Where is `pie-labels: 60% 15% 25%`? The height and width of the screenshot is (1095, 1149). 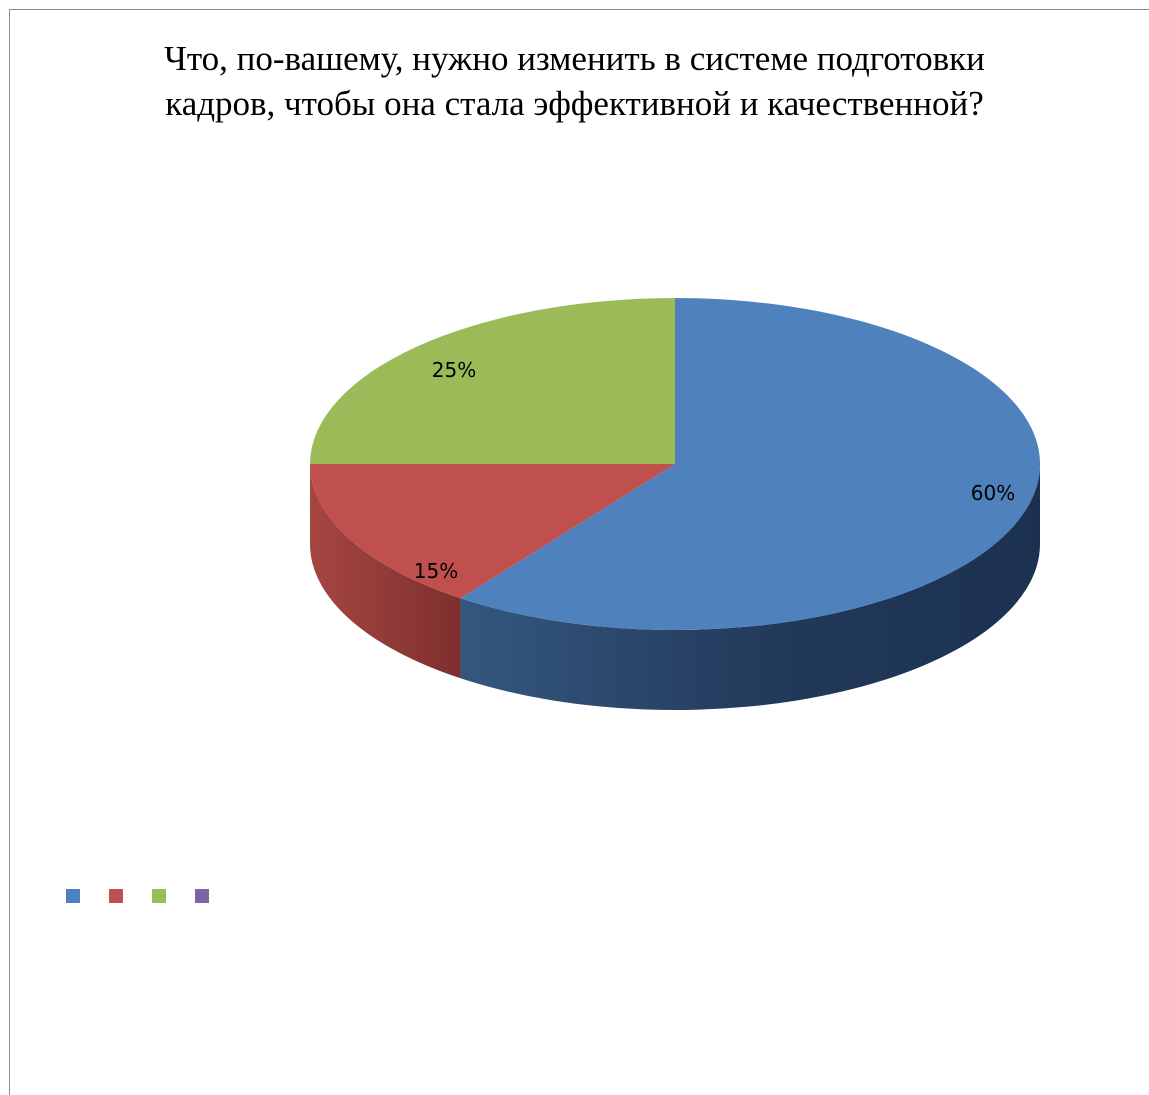
pie-labels: 60% 15% 25% is located at coordinates (714, 470).